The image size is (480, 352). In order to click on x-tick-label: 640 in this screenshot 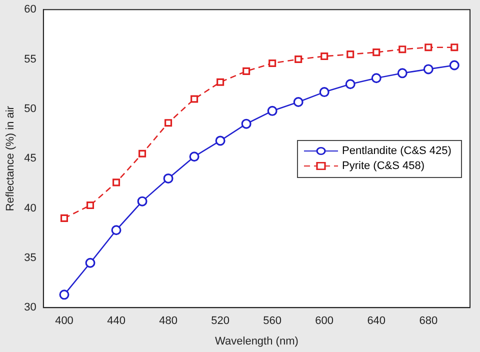, I will do `click(376, 321)`.